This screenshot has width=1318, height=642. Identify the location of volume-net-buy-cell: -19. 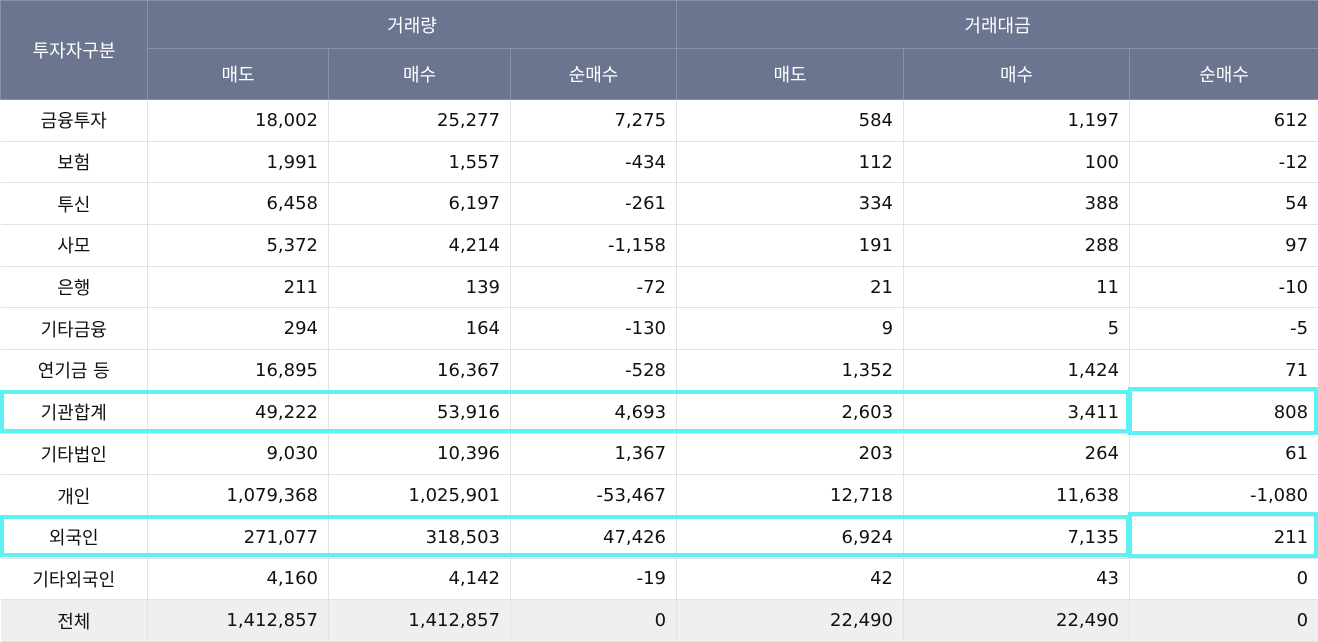
(594, 579).